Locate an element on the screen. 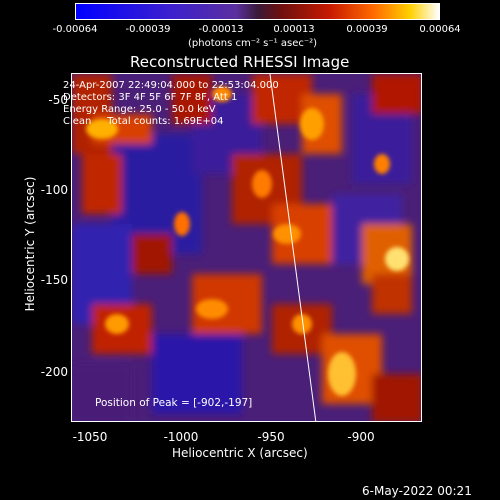  timestamp: 6-May-2022 00:21 is located at coordinates (417, 491).